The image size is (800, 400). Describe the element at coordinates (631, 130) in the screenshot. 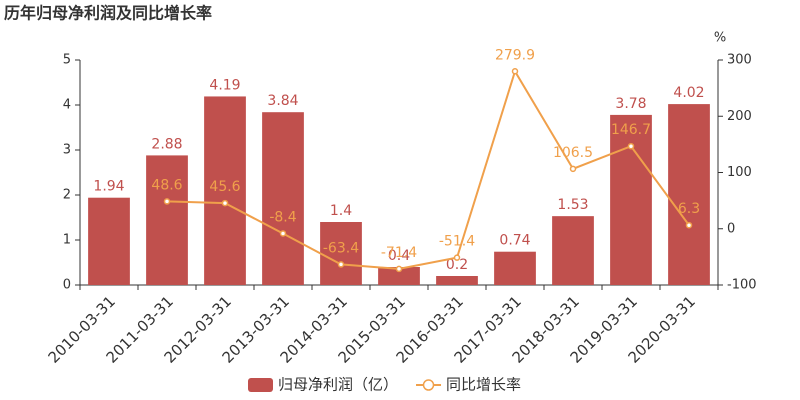

I see `line-value-label: 146.7` at that location.